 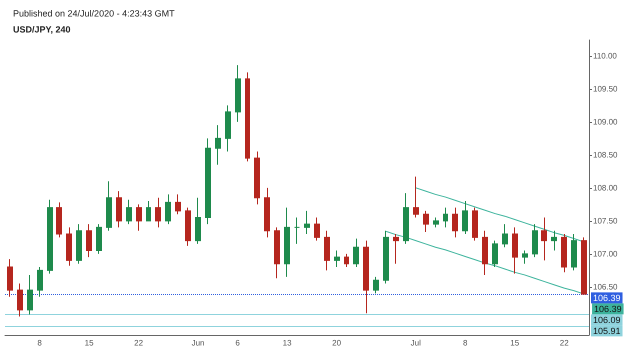 I want to click on x-tick-label: Jun, so click(x=198, y=343).